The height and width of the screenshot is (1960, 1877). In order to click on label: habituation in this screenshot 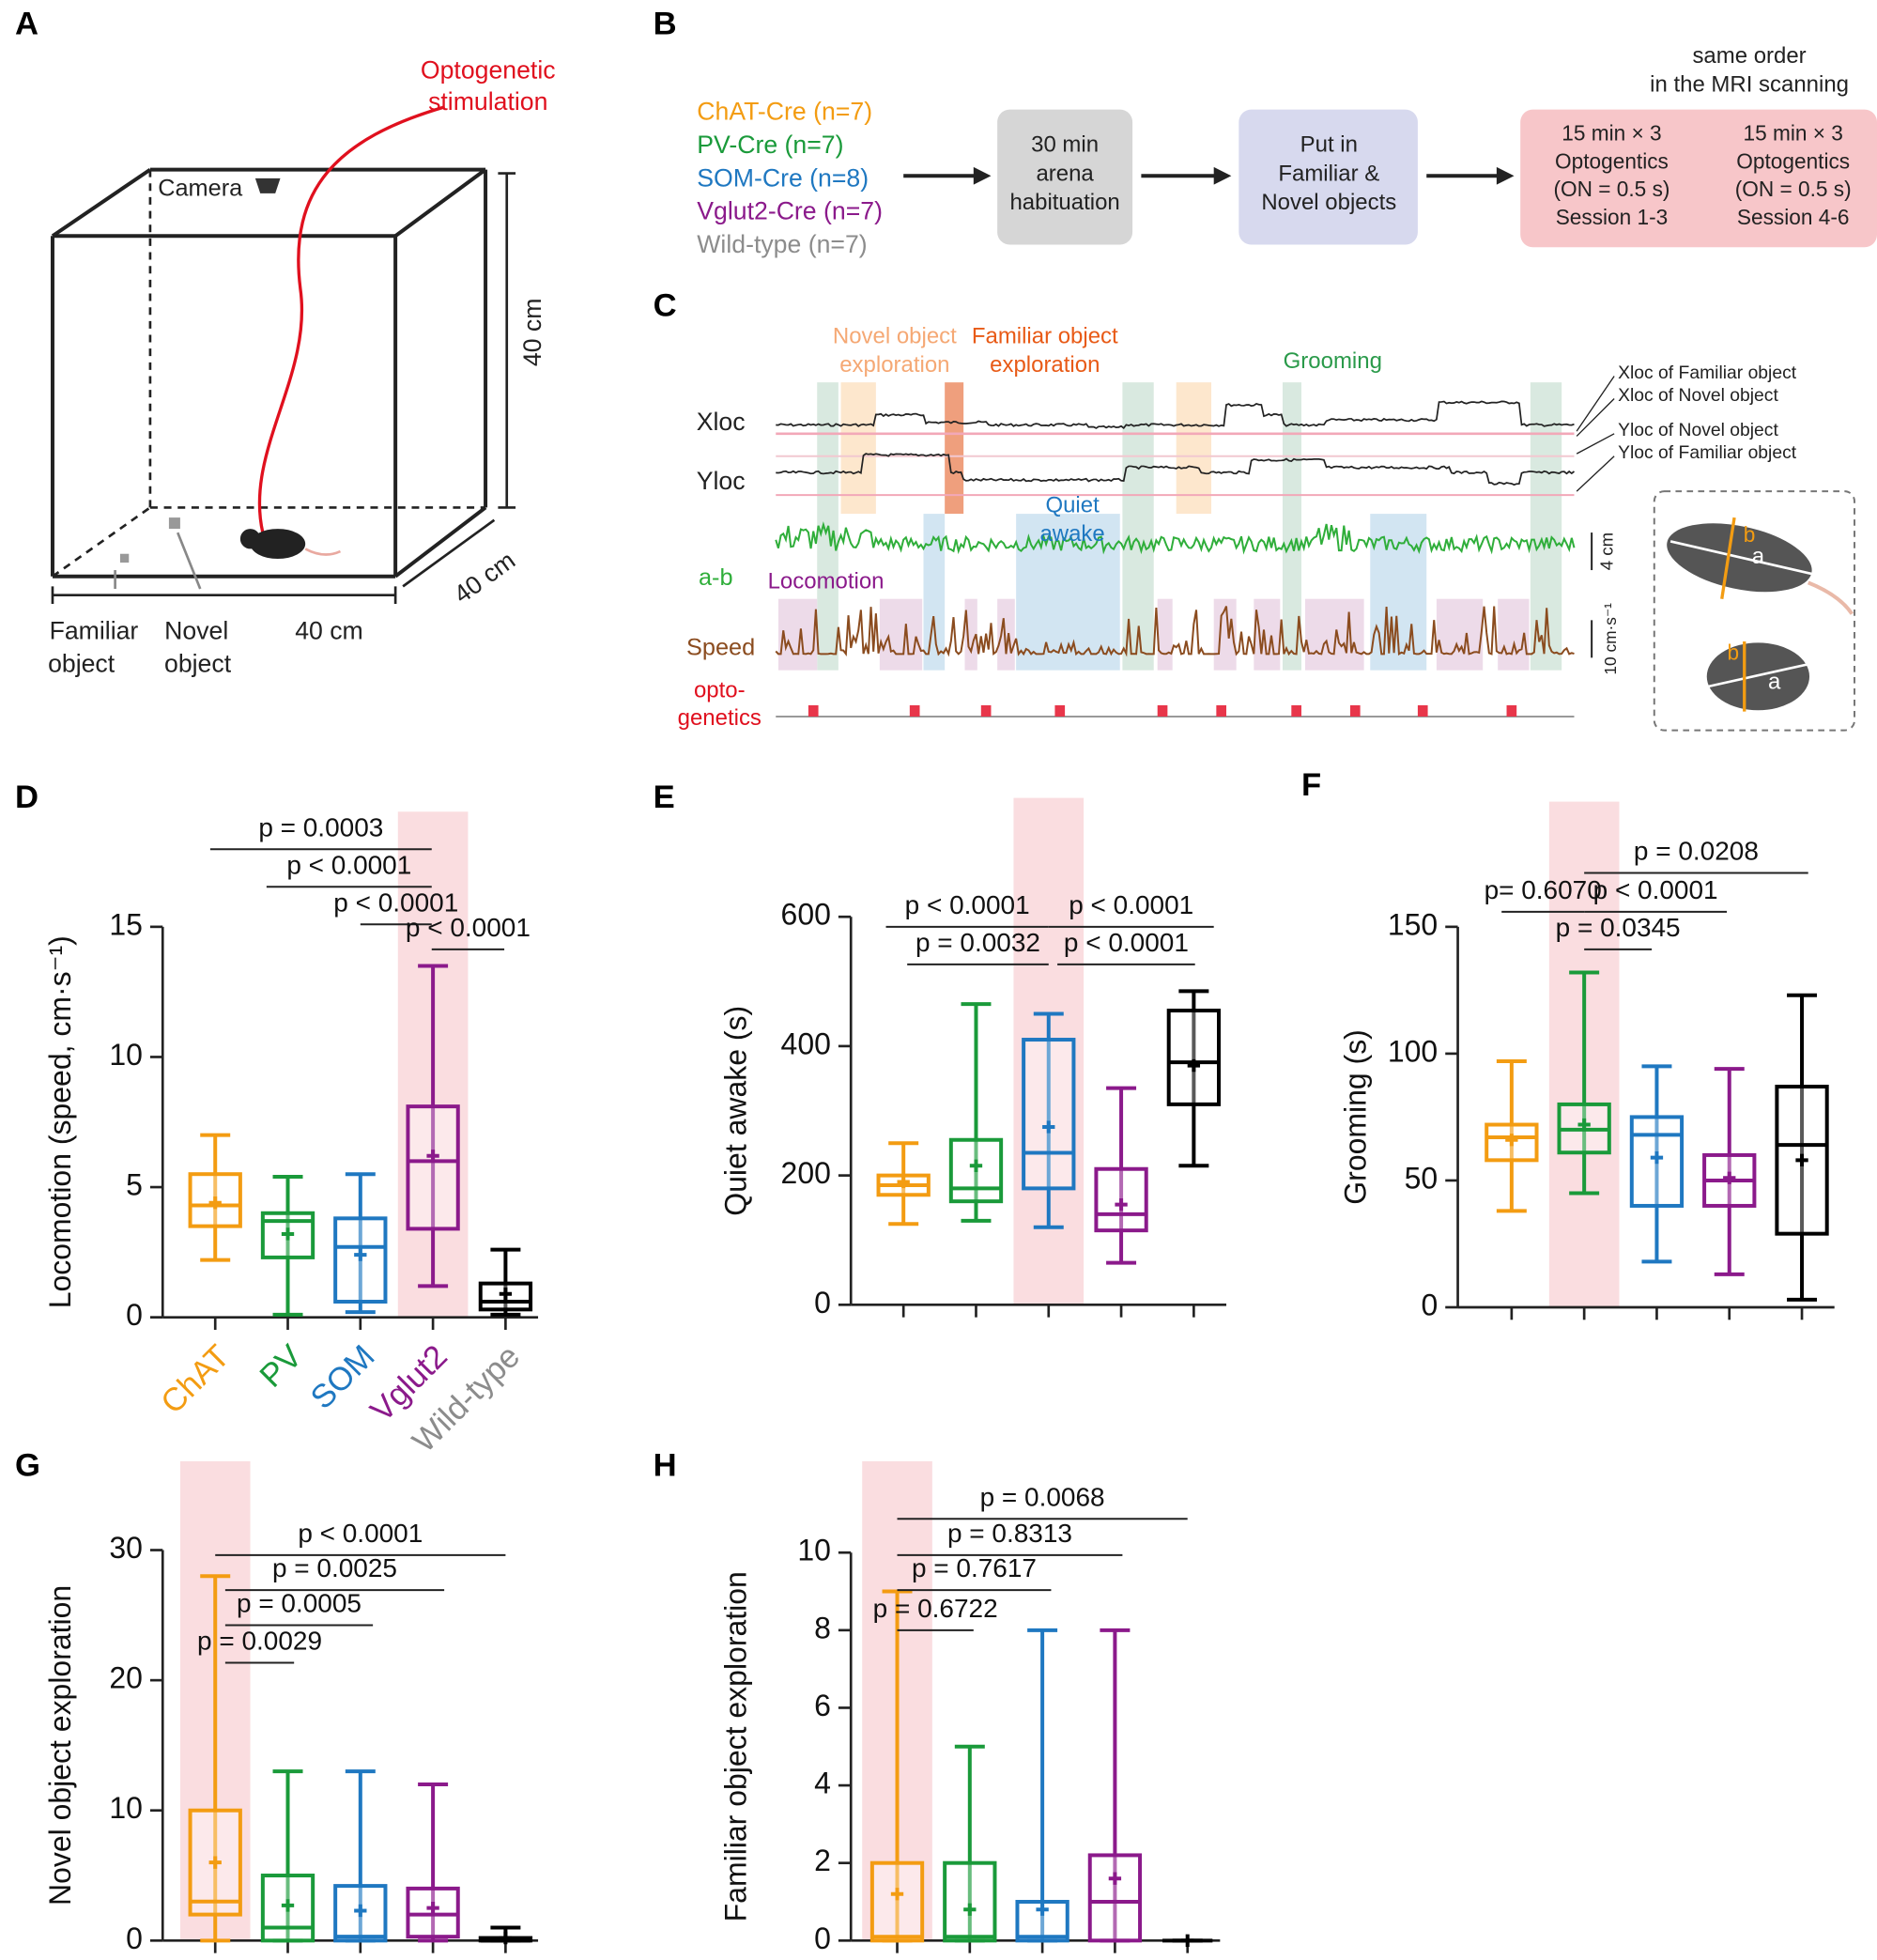, I will do `click(1064, 202)`.